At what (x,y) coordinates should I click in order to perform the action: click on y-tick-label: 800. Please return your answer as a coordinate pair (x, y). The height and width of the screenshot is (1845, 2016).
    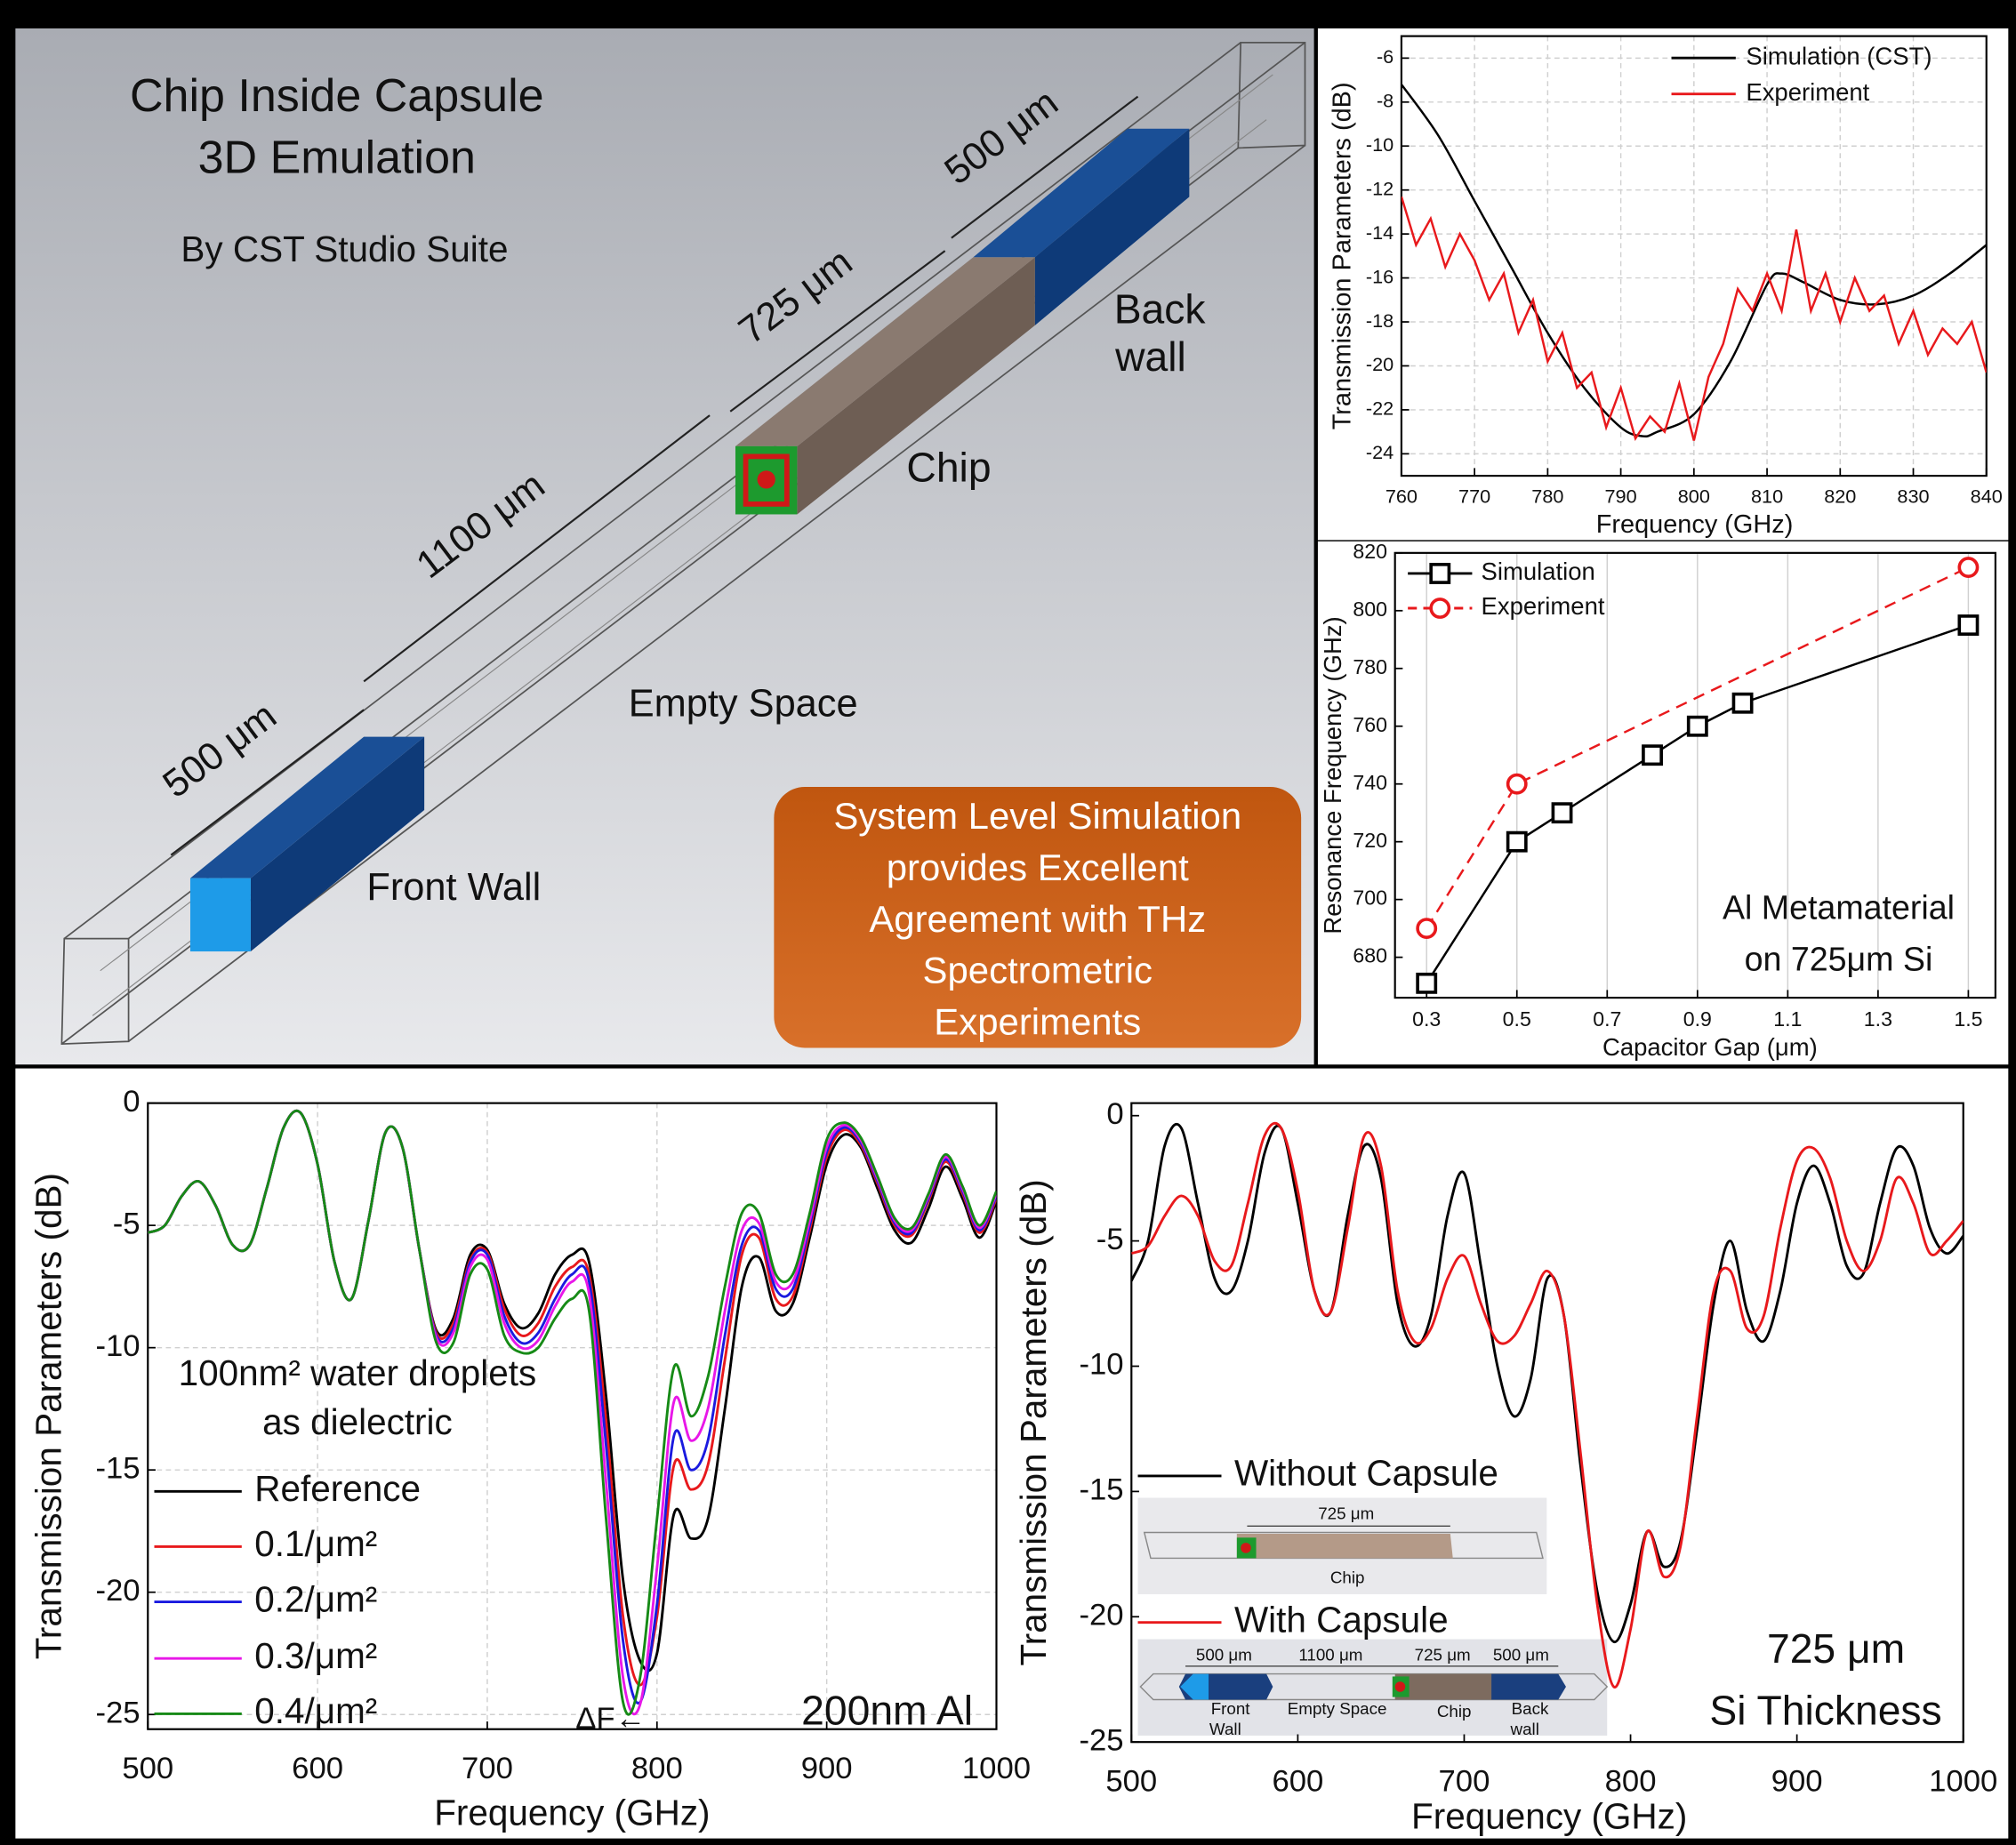
    Looking at the image, I should click on (1370, 609).